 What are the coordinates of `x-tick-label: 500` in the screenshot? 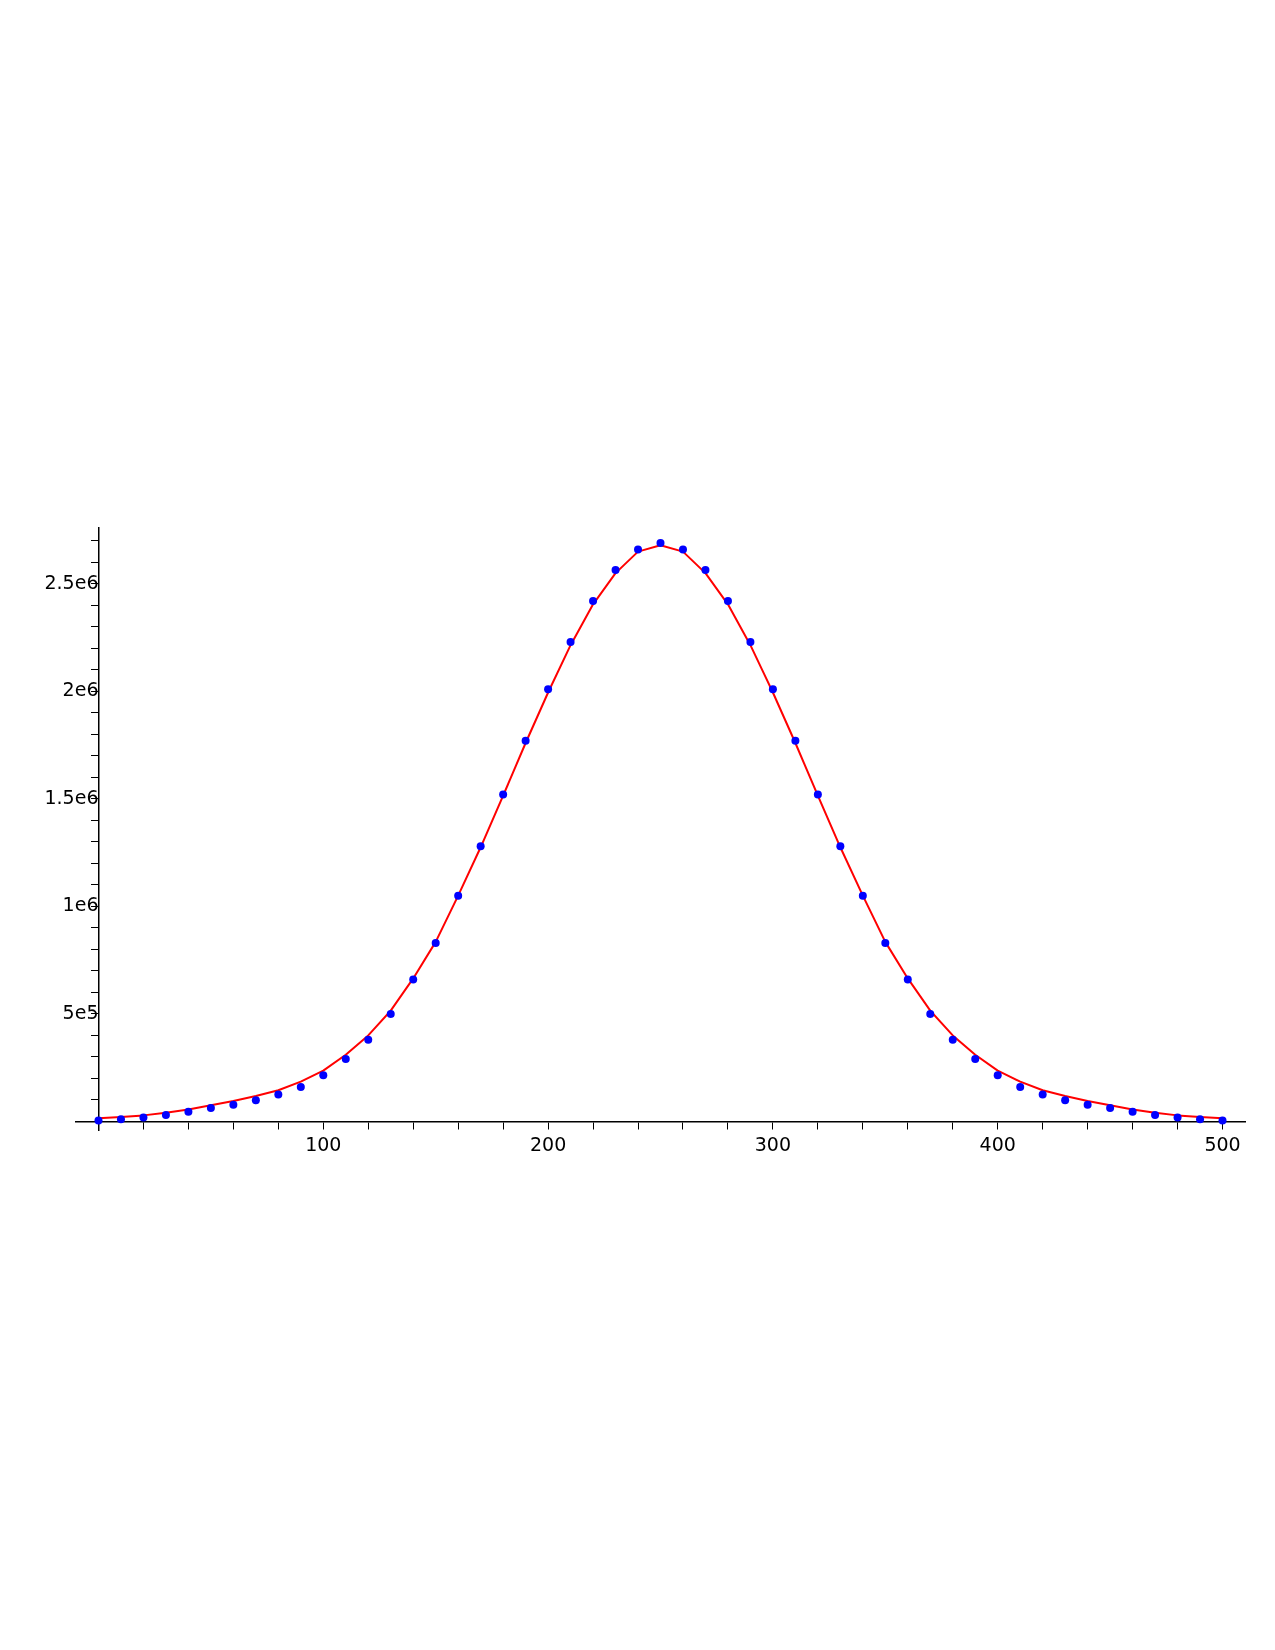 It's located at (1222, 1143).